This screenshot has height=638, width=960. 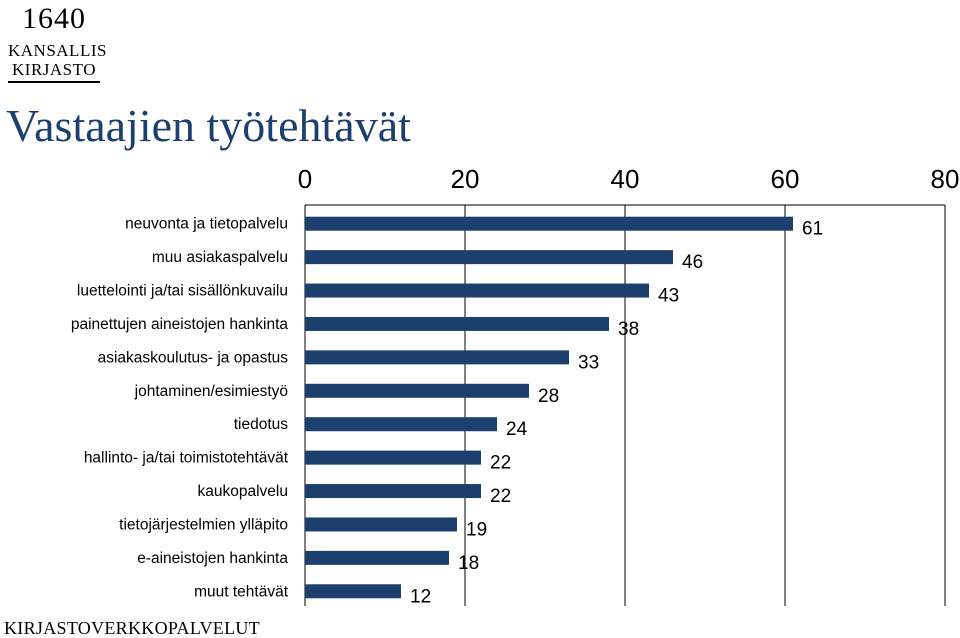 I want to click on category-label: tietojärjestelmien ylläpito, so click(x=203, y=524).